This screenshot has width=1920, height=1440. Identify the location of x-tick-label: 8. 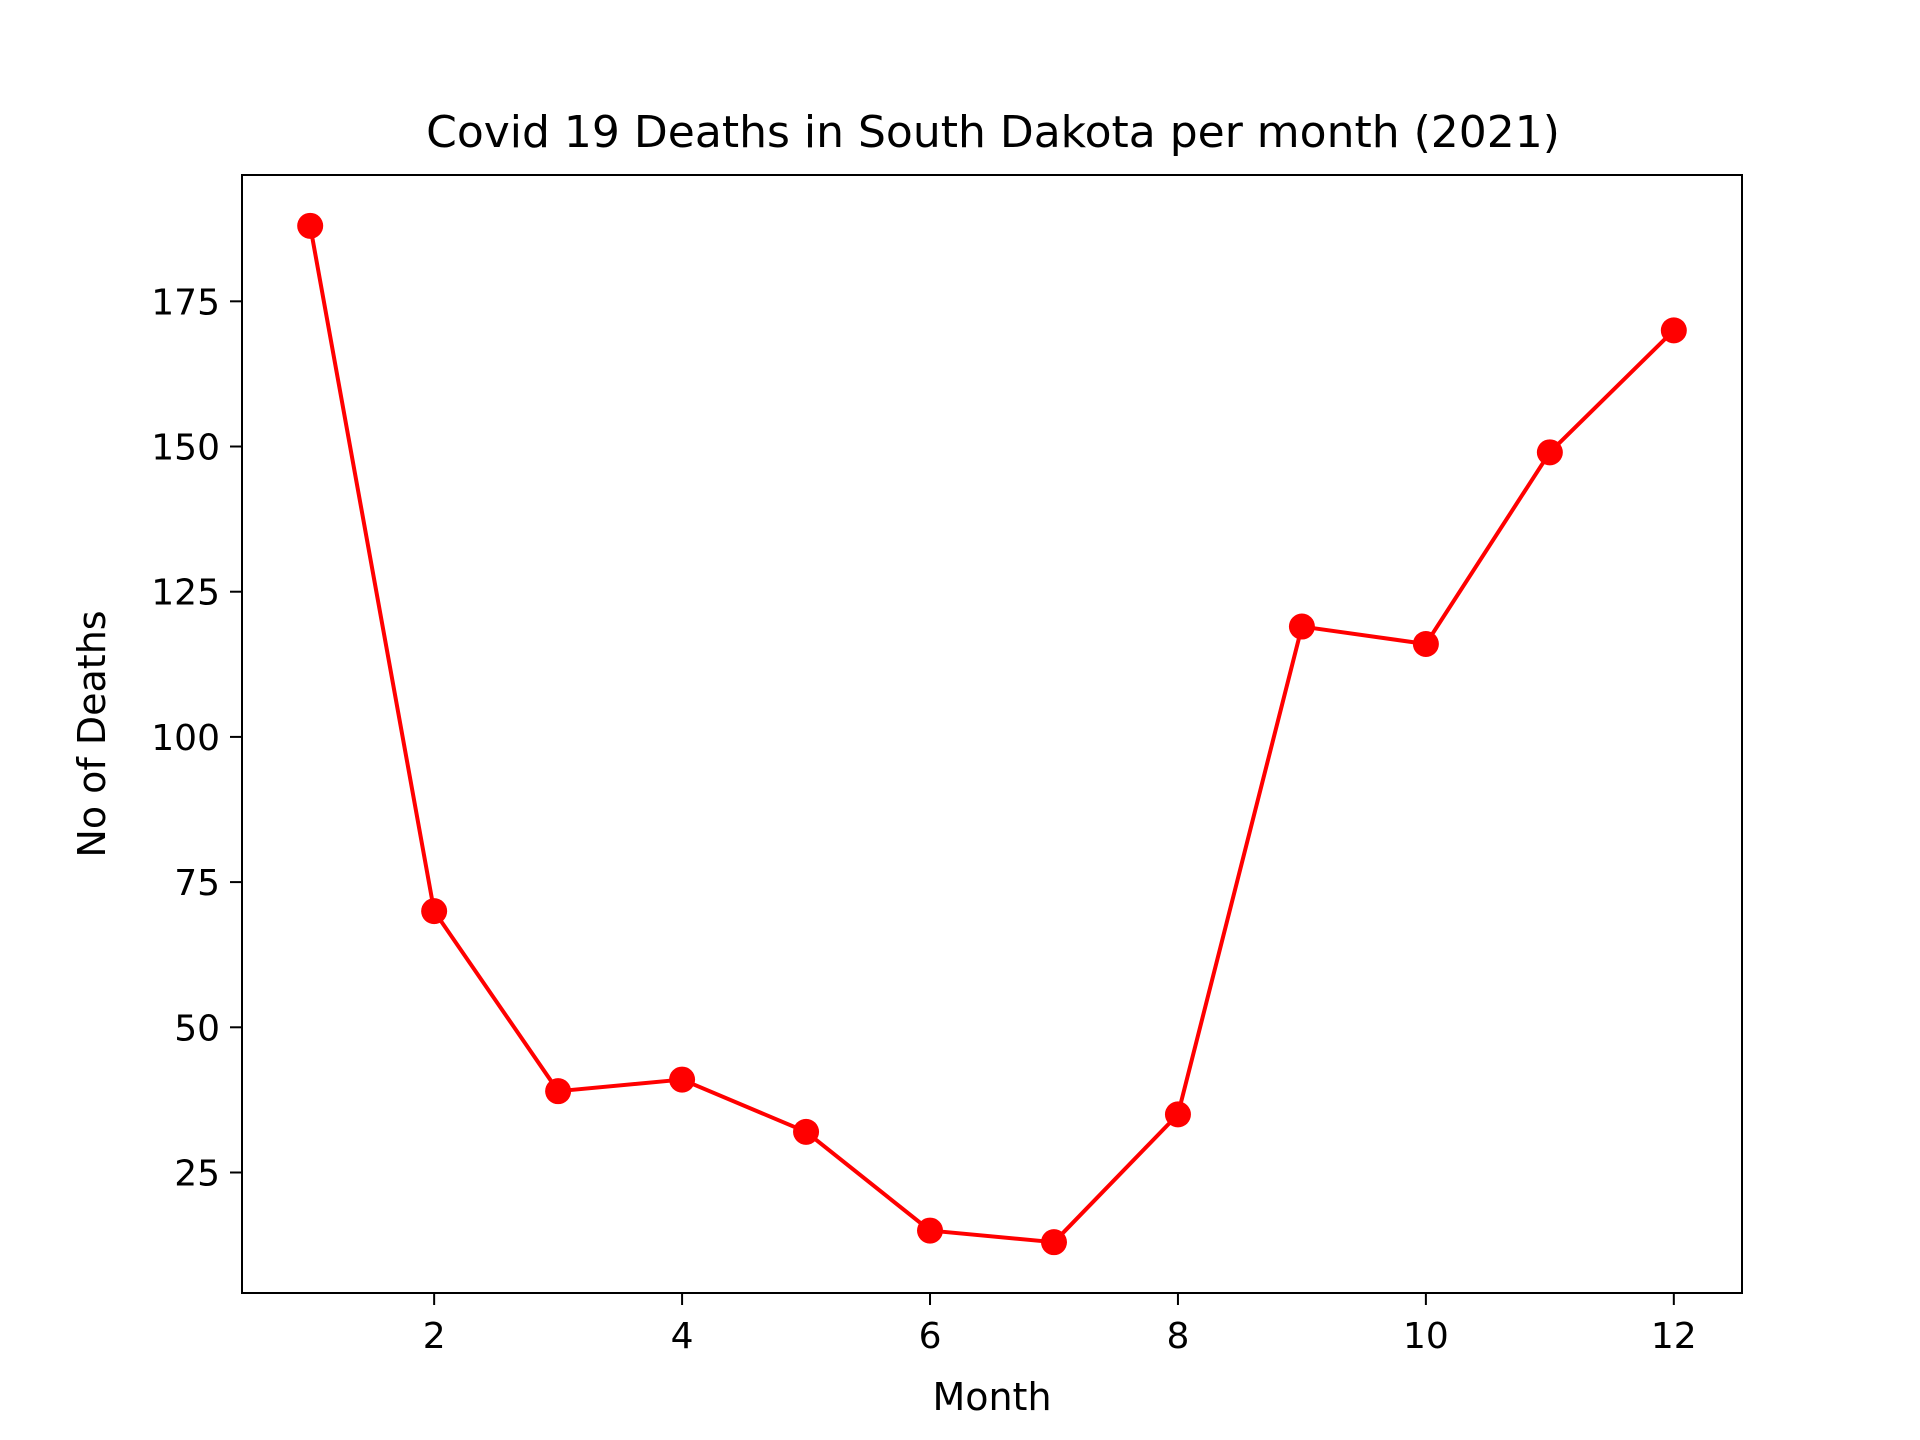
(1177, 1336).